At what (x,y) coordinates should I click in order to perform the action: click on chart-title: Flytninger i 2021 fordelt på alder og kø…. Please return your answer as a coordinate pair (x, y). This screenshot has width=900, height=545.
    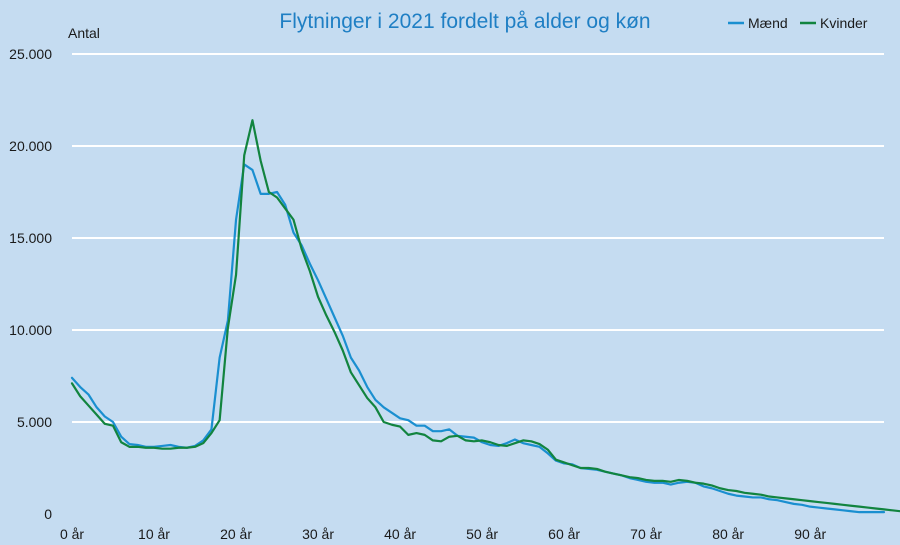
    Looking at the image, I should click on (464, 21).